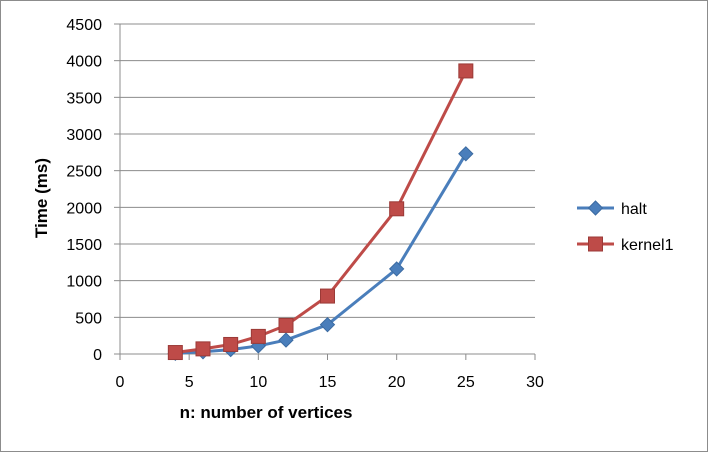 Image resolution: width=708 pixels, height=452 pixels. What do you see at coordinates (634, 209) in the screenshot?
I see `legend-label-halt: halt` at bounding box center [634, 209].